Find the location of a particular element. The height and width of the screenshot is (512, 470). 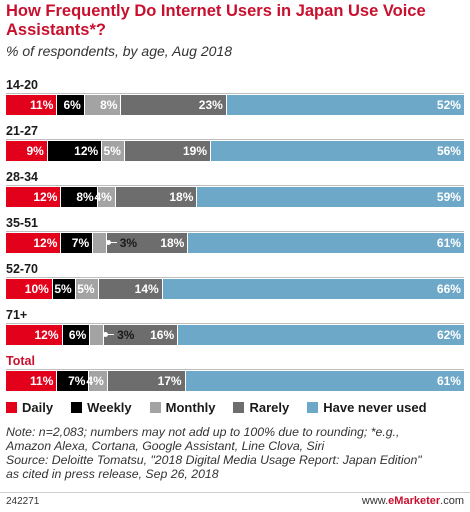

legend-item: Monthly is located at coordinates (182, 407).